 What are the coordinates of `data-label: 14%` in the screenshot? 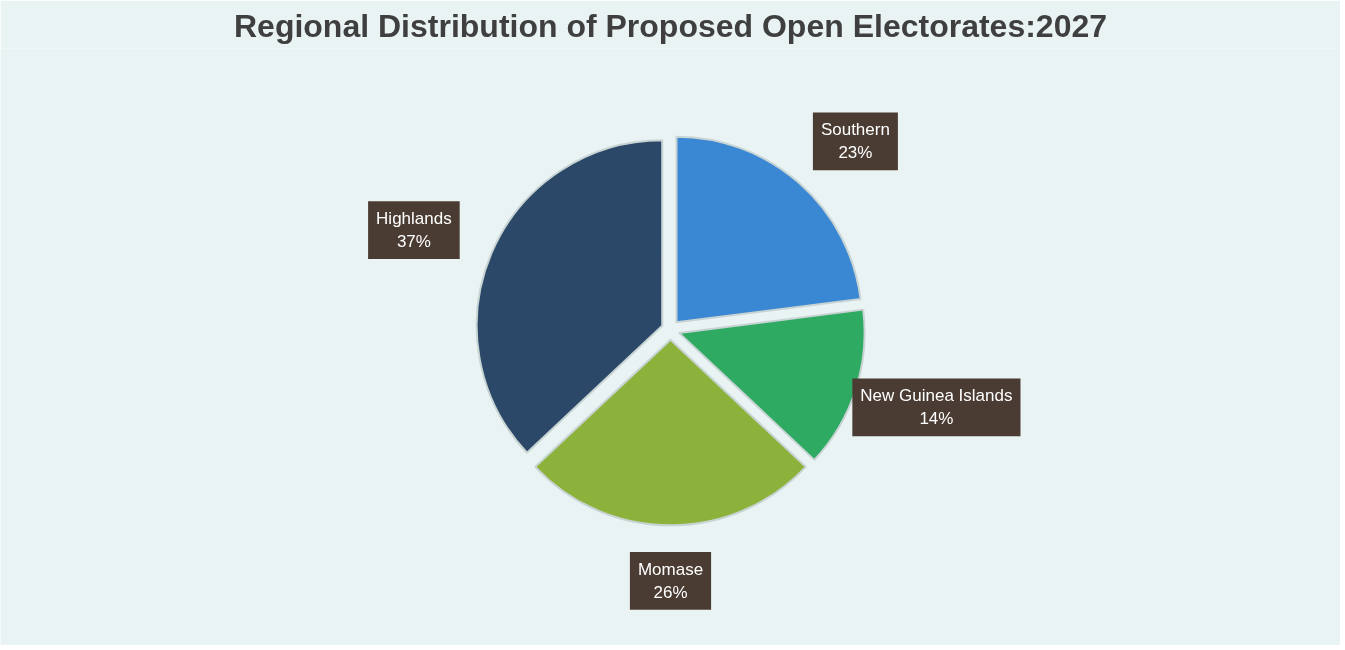 It's located at (936, 419).